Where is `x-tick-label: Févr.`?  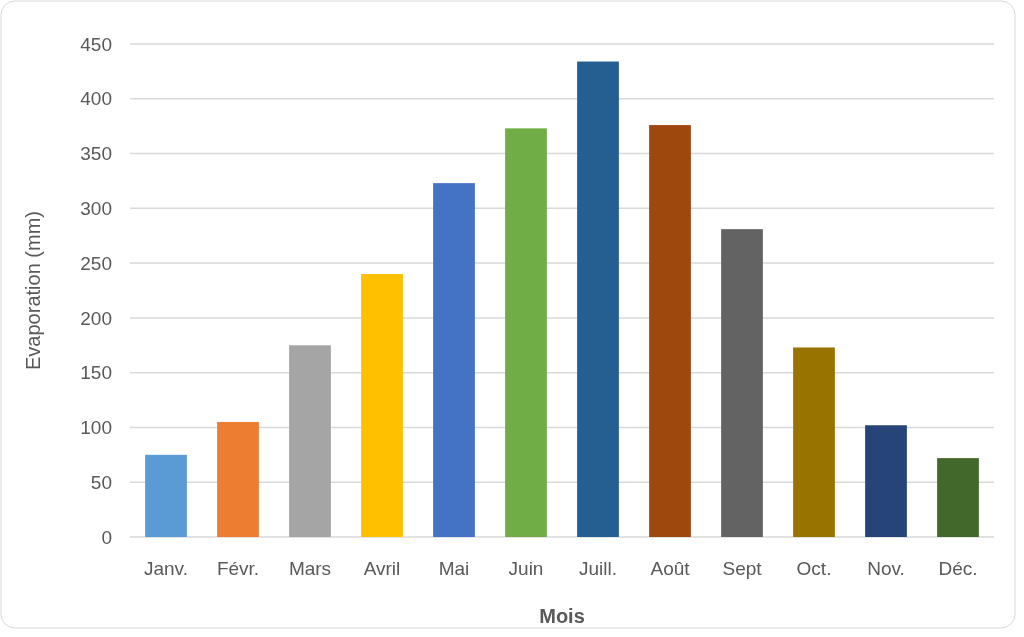
x-tick-label: Févr. is located at coordinates (238, 568).